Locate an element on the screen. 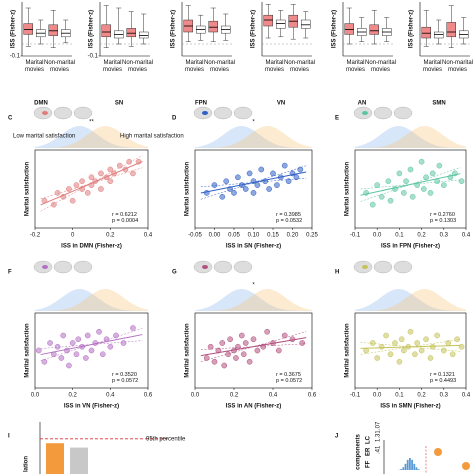 The height and width of the screenshot is (474, 474). y-label: Marital satisfaction is located at coordinates (188, 350).